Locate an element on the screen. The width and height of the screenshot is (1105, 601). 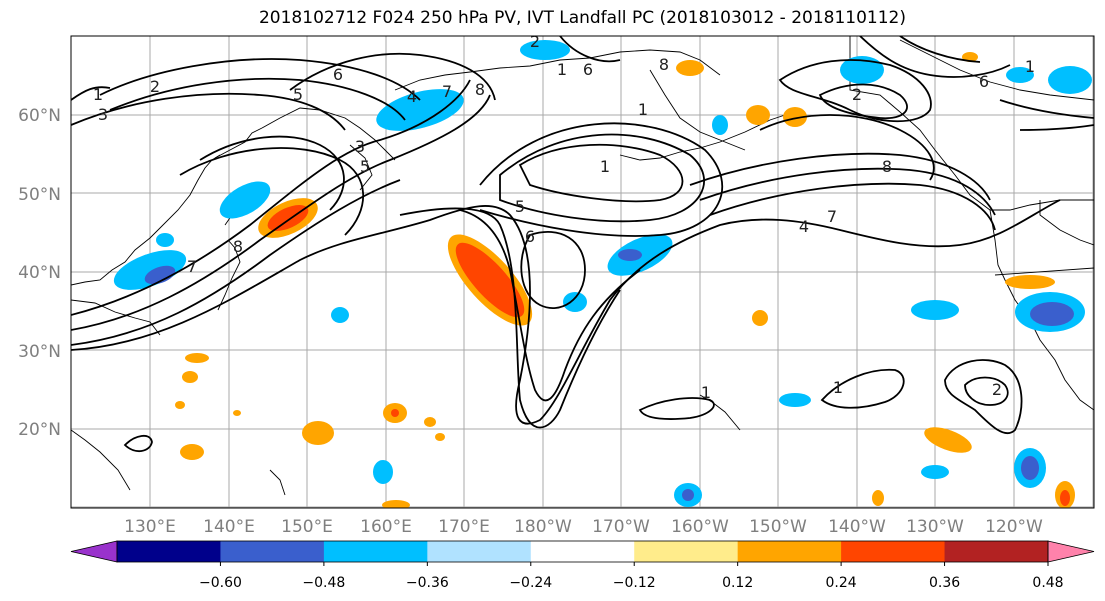
colorbar-tick-label: 0.48 is located at coordinates (1047, 583).